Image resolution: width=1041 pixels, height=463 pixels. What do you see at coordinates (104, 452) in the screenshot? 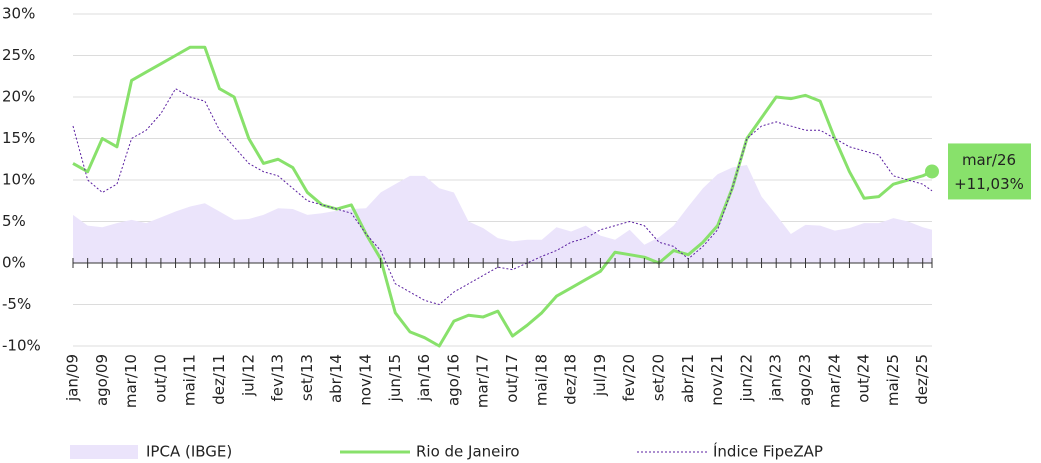
I see `legend-swatch` at bounding box center [104, 452].